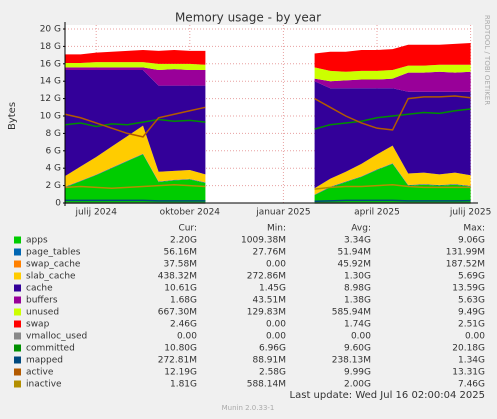  Describe the element at coordinates (183, 325) in the screenshot. I see `legend-stat: 2.46G` at that location.